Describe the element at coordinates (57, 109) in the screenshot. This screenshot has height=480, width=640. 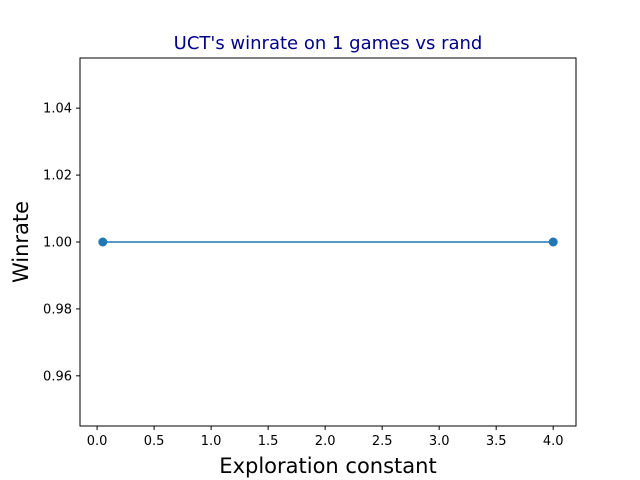
I see `y-tick-label: 1.04` at that location.